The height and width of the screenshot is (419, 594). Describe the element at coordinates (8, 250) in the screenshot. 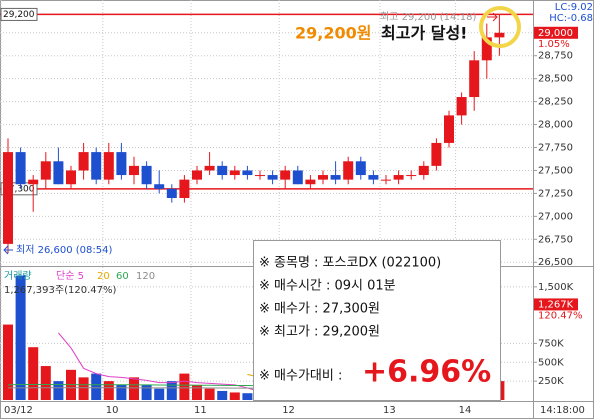

I see `low-arrow` at that location.